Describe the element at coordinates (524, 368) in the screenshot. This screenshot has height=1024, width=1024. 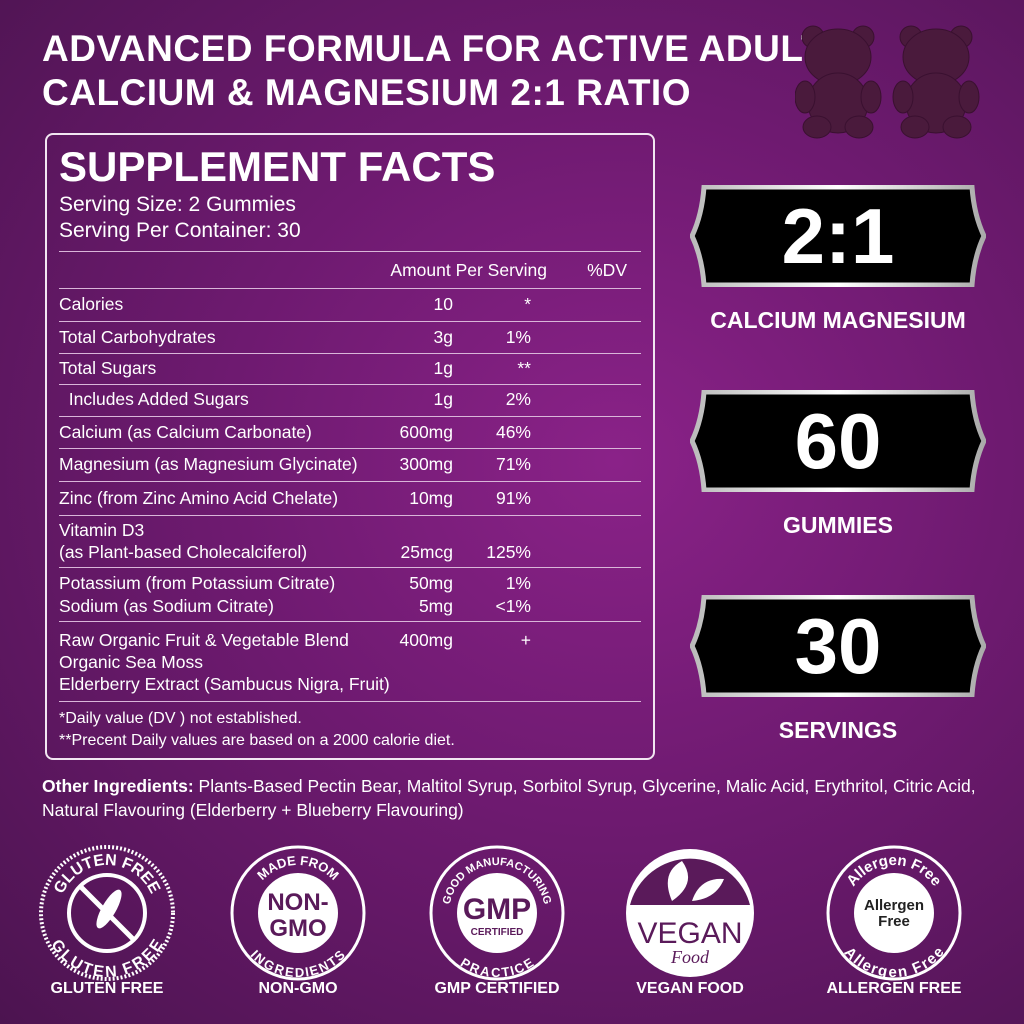
I see `nutrient-dv: **` at that location.